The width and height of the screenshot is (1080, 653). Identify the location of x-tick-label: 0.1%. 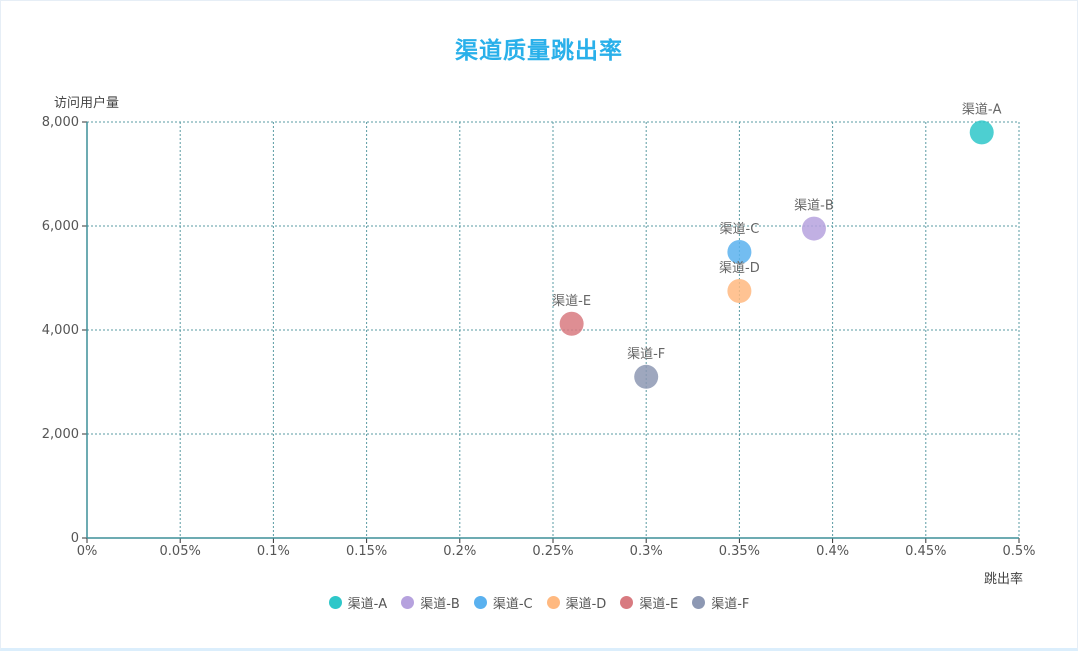
(273, 551).